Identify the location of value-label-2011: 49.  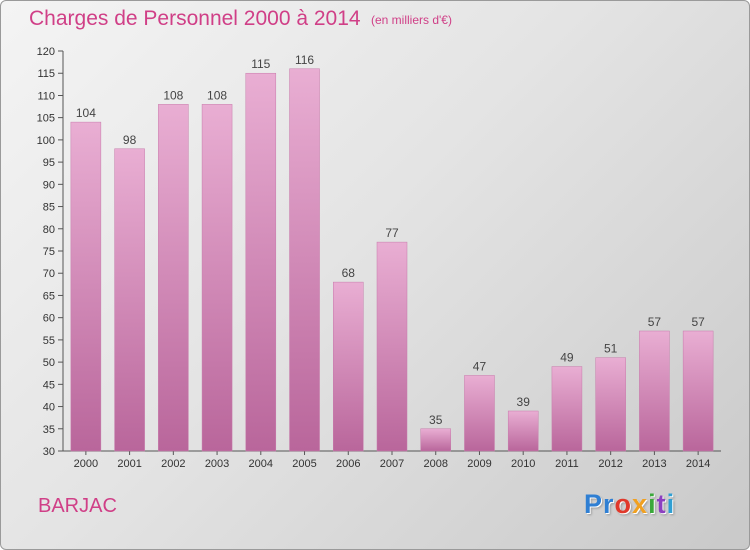
(567, 358).